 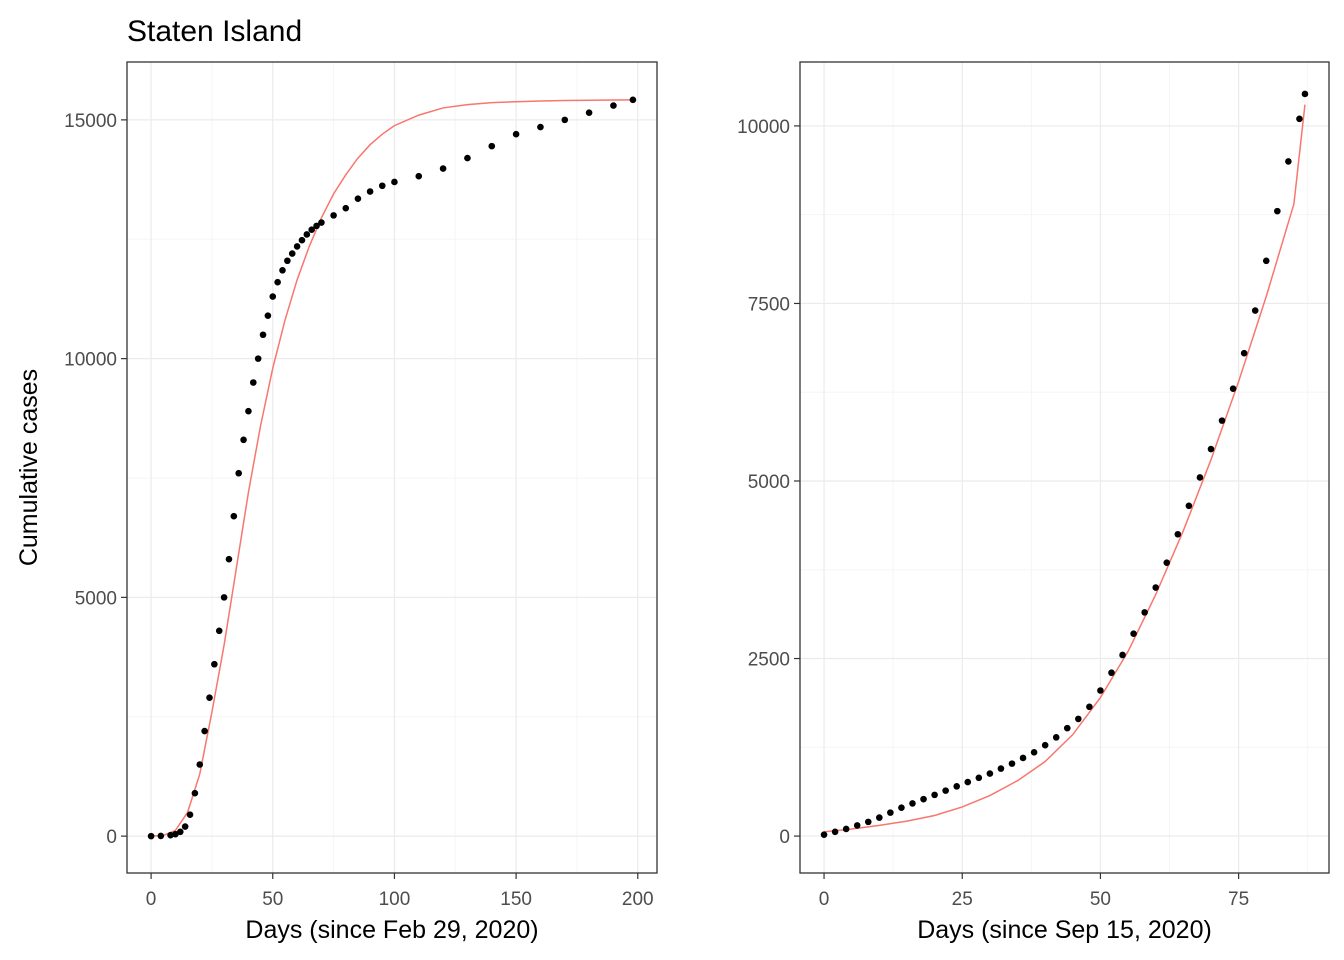 What do you see at coordinates (769, 660) in the screenshot?
I see `y-tick-label: 2500` at bounding box center [769, 660].